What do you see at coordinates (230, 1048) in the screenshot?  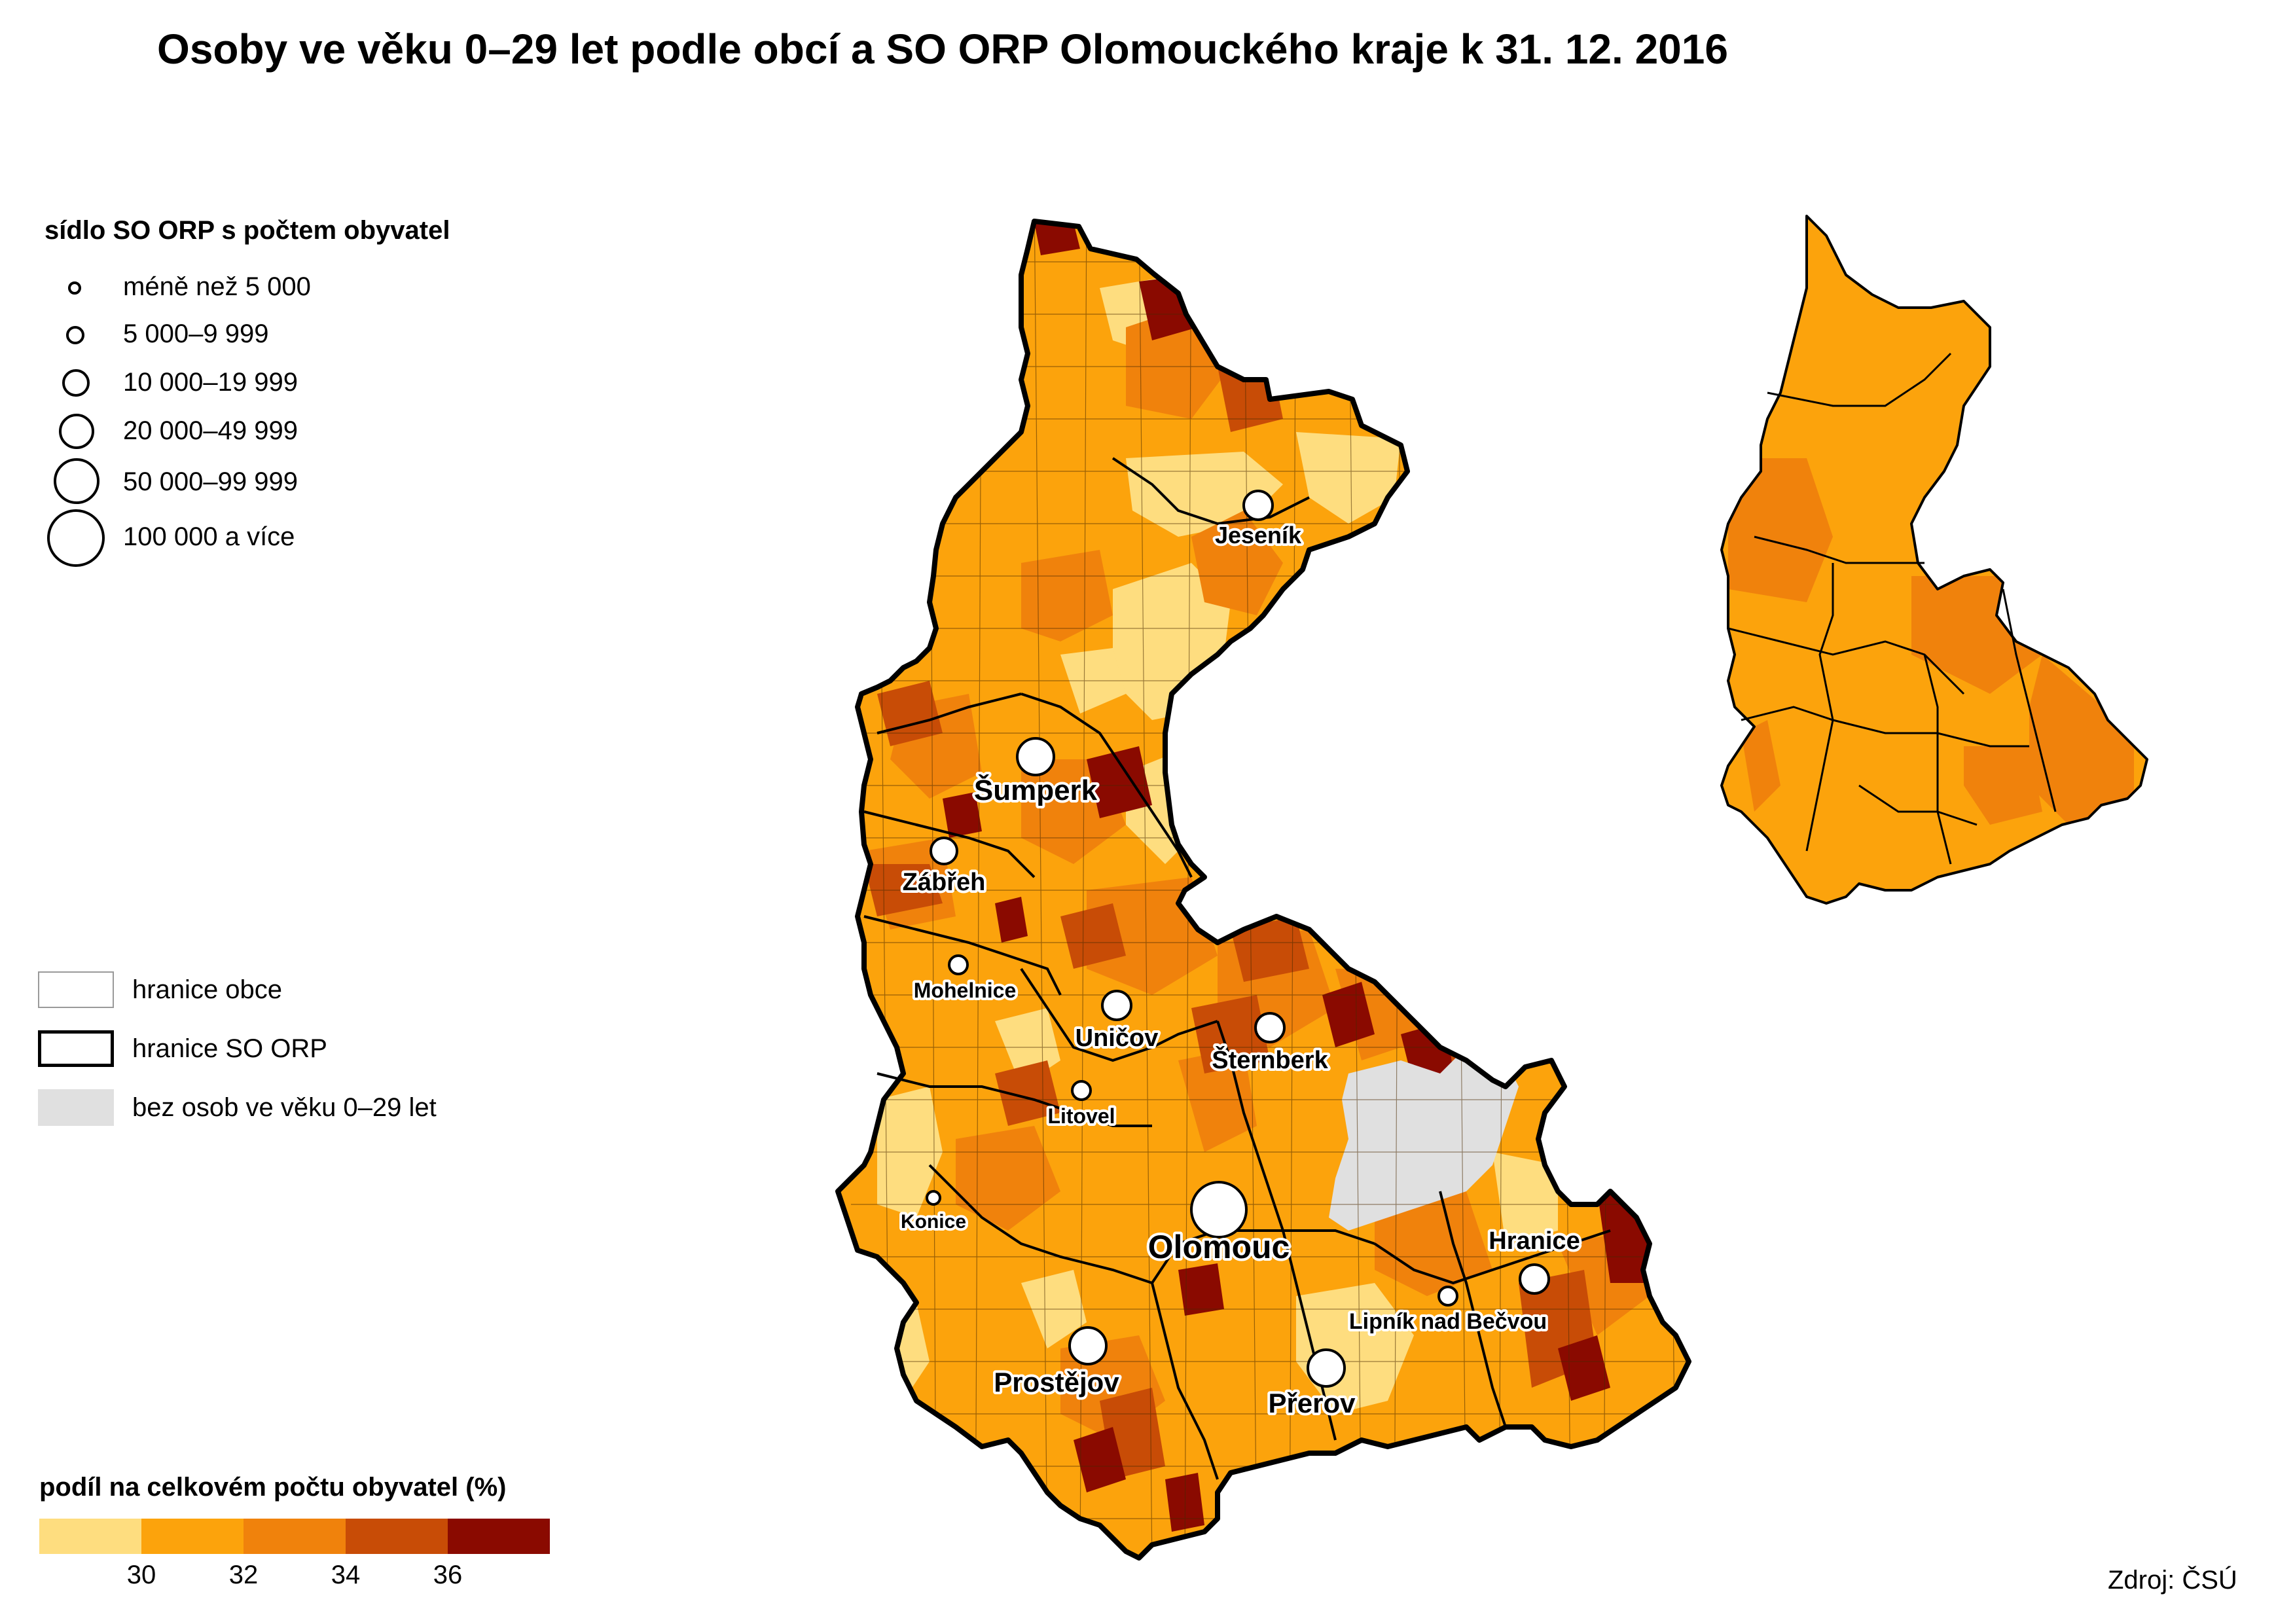 I see `boundary-legend-label: hranice SO ORP` at bounding box center [230, 1048].